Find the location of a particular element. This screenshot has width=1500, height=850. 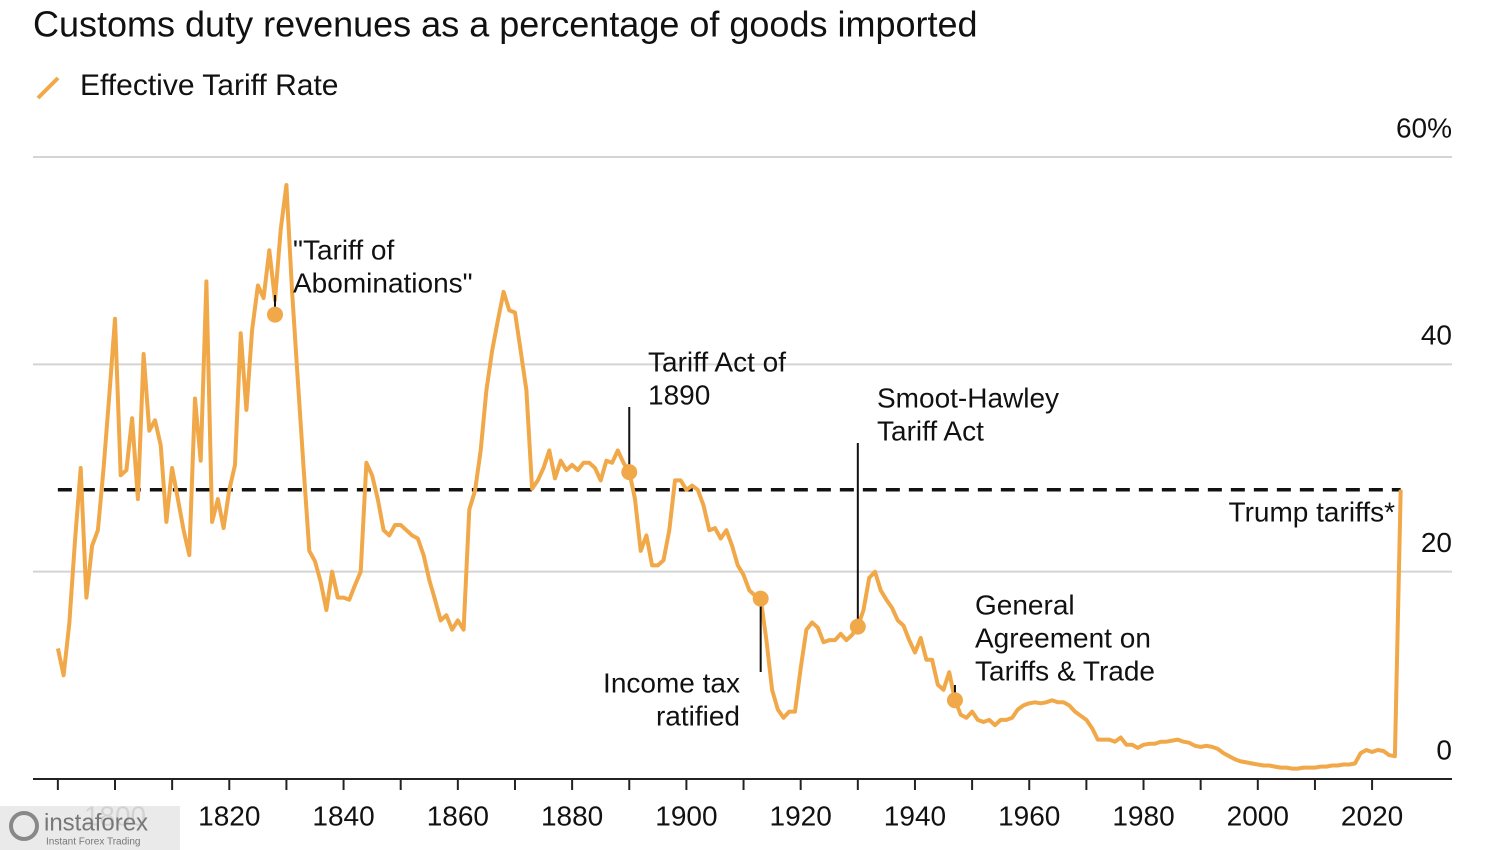

x-tick-label: 1880 is located at coordinates (572, 815).